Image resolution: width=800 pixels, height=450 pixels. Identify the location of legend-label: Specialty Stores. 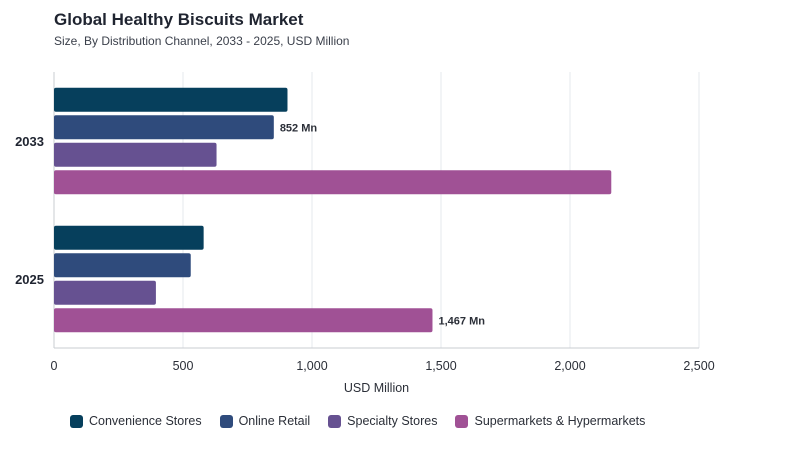
(392, 421).